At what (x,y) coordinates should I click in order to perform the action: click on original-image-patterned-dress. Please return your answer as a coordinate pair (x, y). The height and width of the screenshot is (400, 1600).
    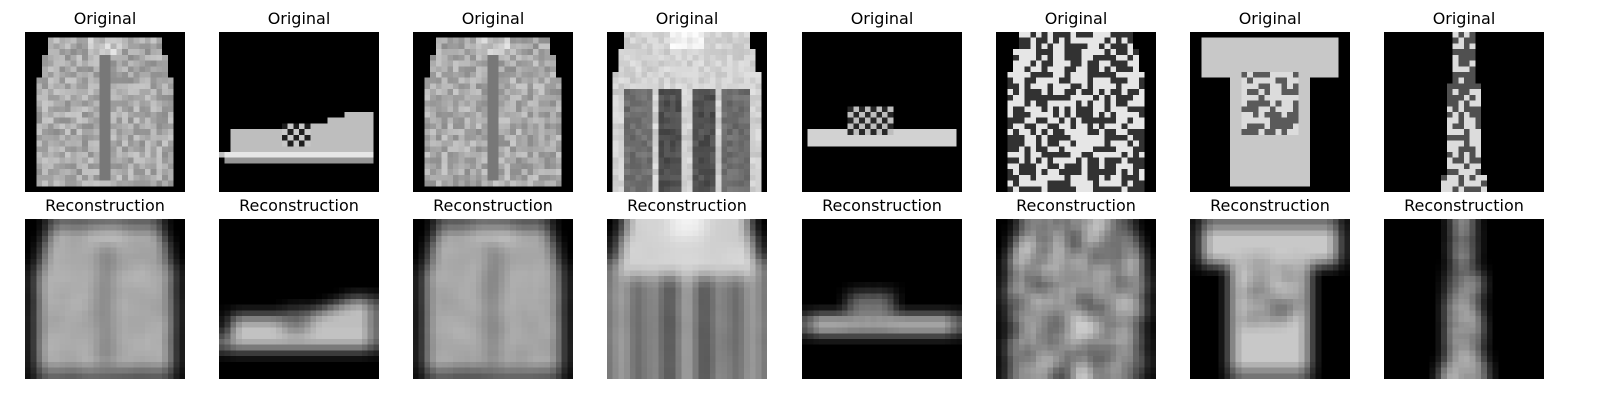
    Looking at the image, I should click on (1464, 112).